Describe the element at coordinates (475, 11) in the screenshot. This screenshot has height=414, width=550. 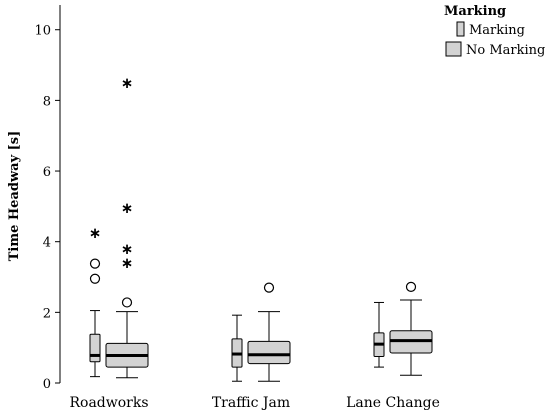
I see `legend-title: Marking` at that location.